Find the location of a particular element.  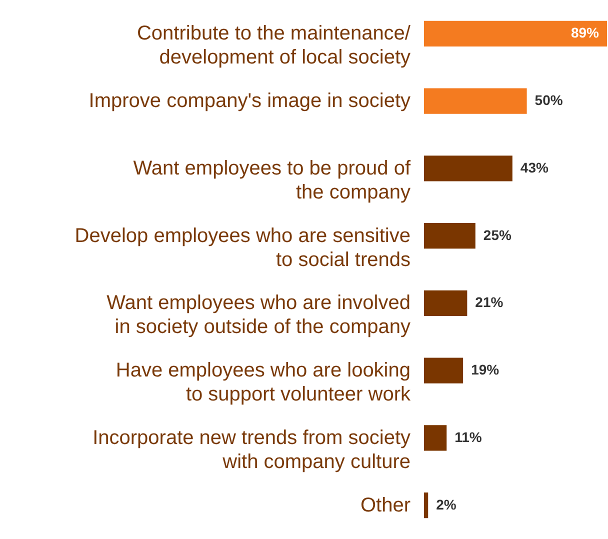

data-label: 19% is located at coordinates (485, 370).